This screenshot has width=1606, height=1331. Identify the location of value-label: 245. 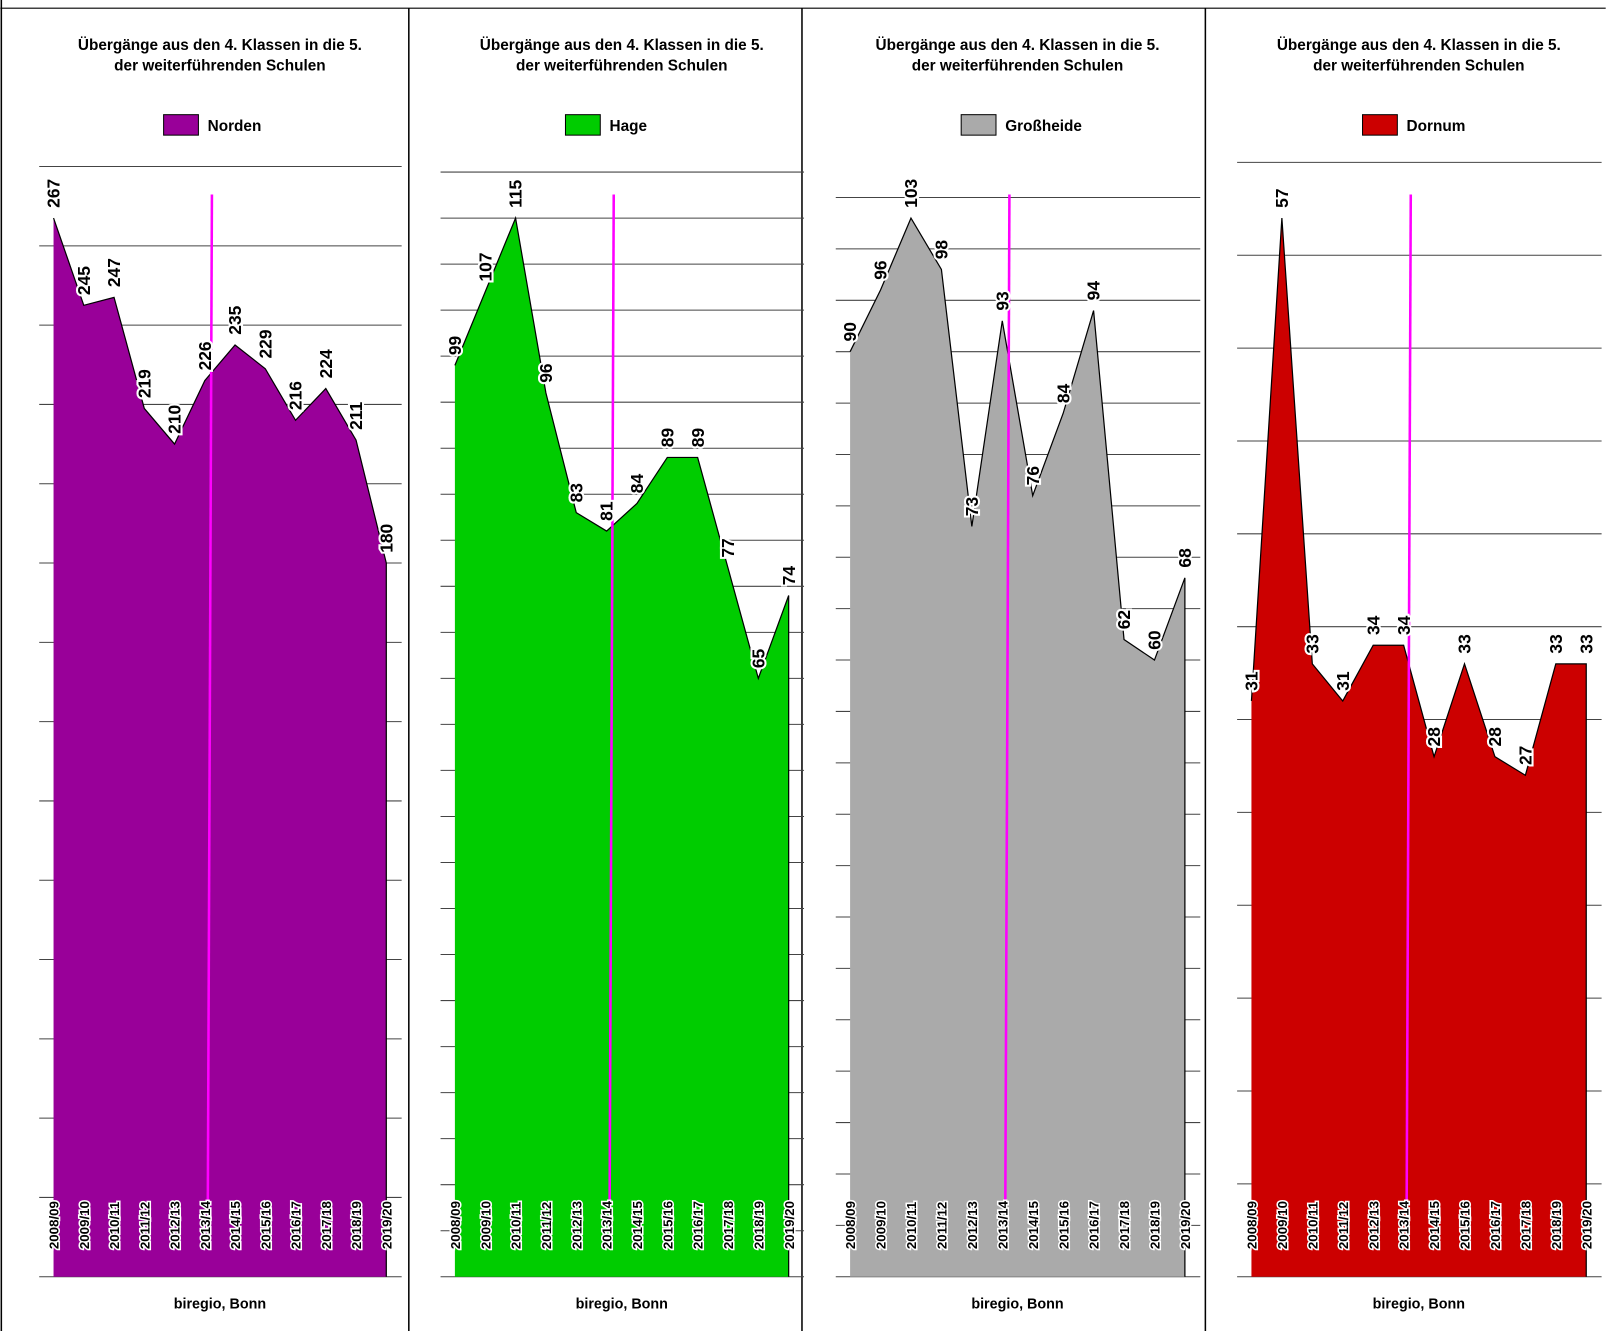
(84, 280).